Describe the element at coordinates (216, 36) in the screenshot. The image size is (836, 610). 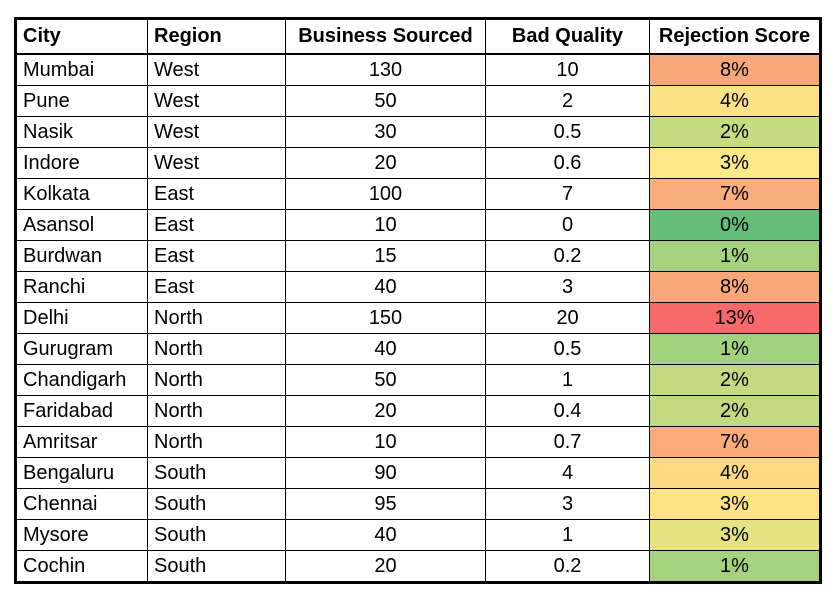
I see `header-region: Region` at that location.